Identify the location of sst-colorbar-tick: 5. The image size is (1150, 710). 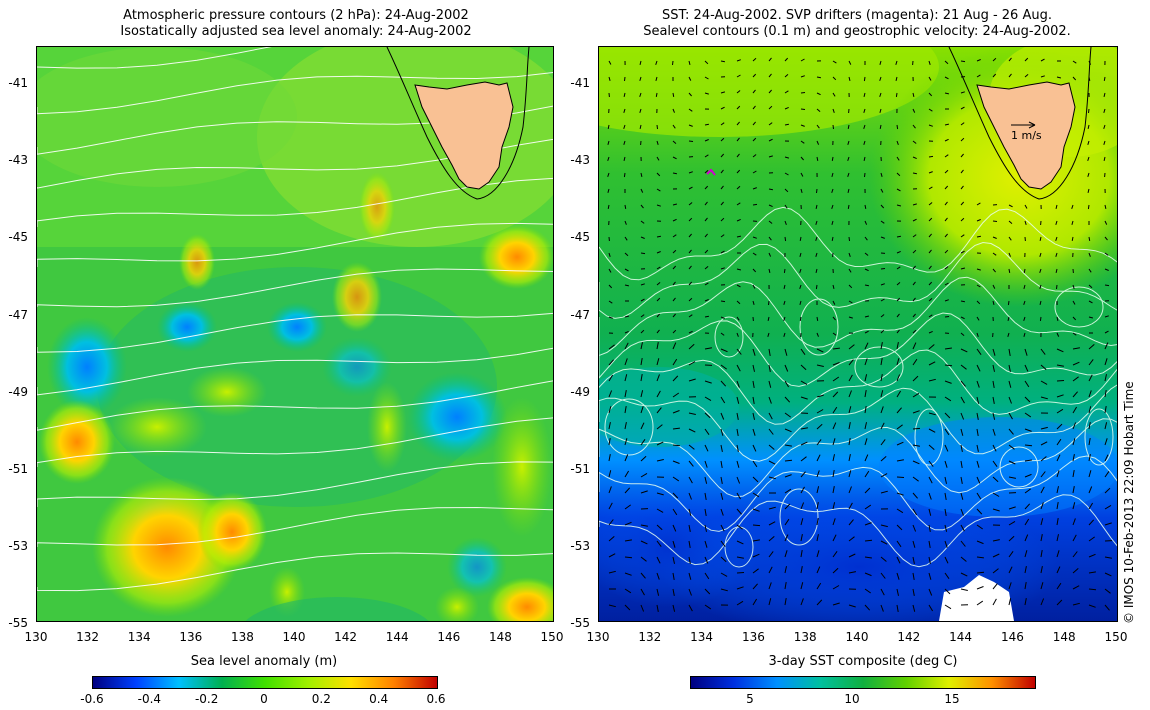
(750, 699).